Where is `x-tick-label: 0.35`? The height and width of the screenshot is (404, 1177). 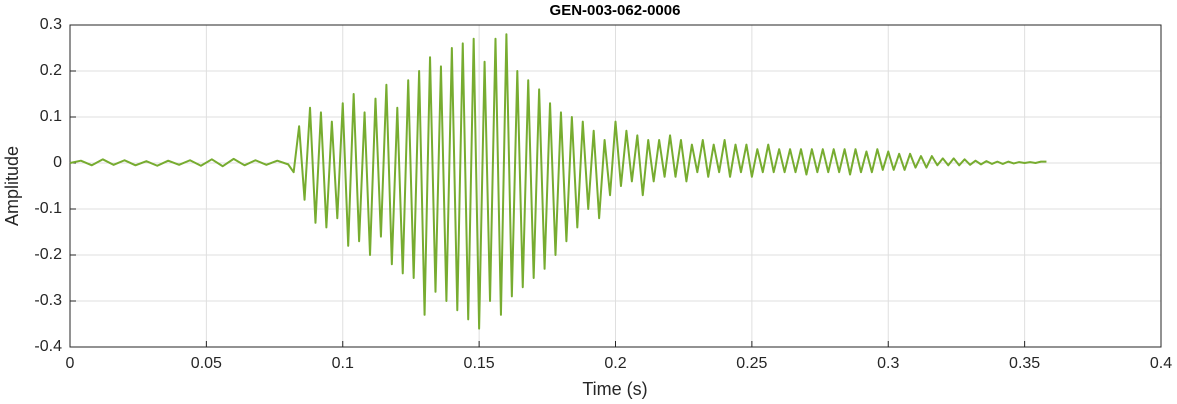 x-tick-label: 0.35 is located at coordinates (1024, 363).